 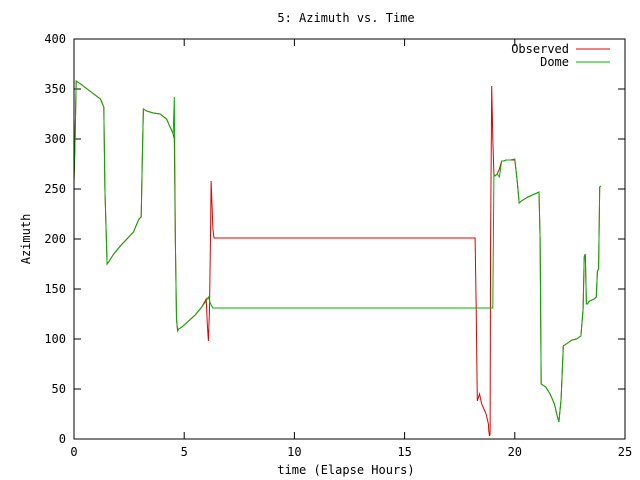 I want to click on x-tick-label: 20, so click(x=515, y=452).